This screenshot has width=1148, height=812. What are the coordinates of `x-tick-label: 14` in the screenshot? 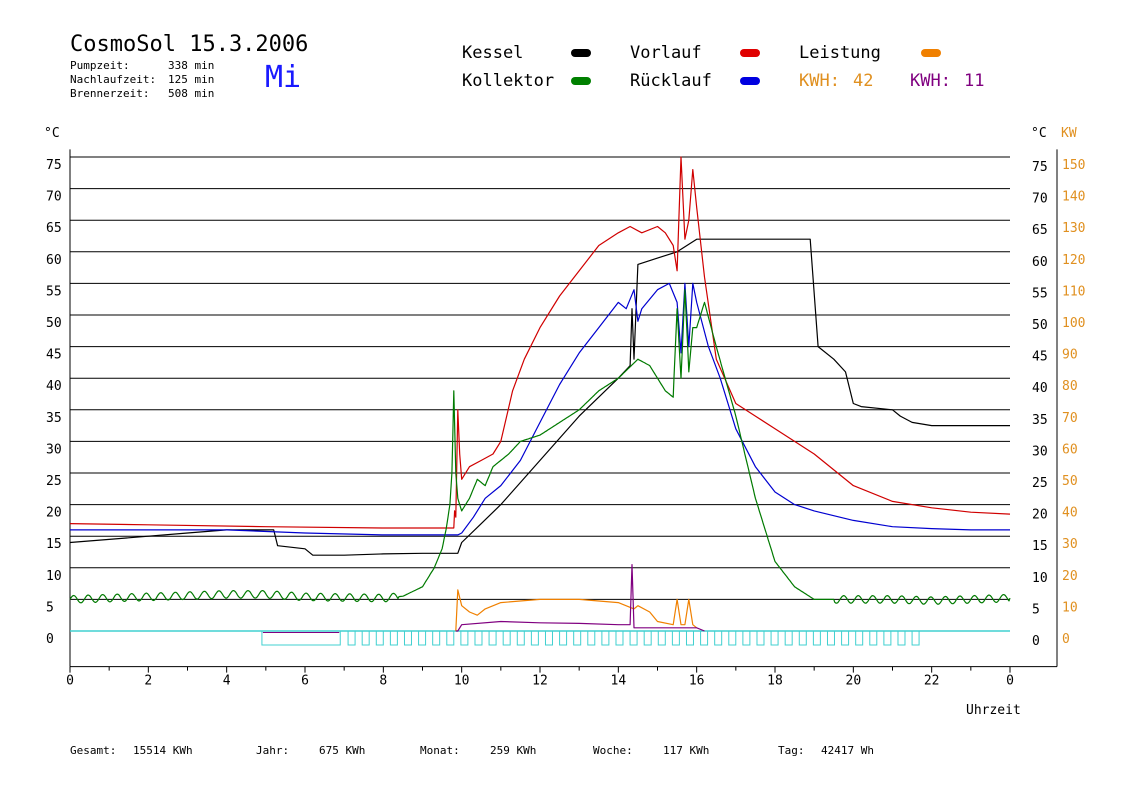 It's located at (619, 681).